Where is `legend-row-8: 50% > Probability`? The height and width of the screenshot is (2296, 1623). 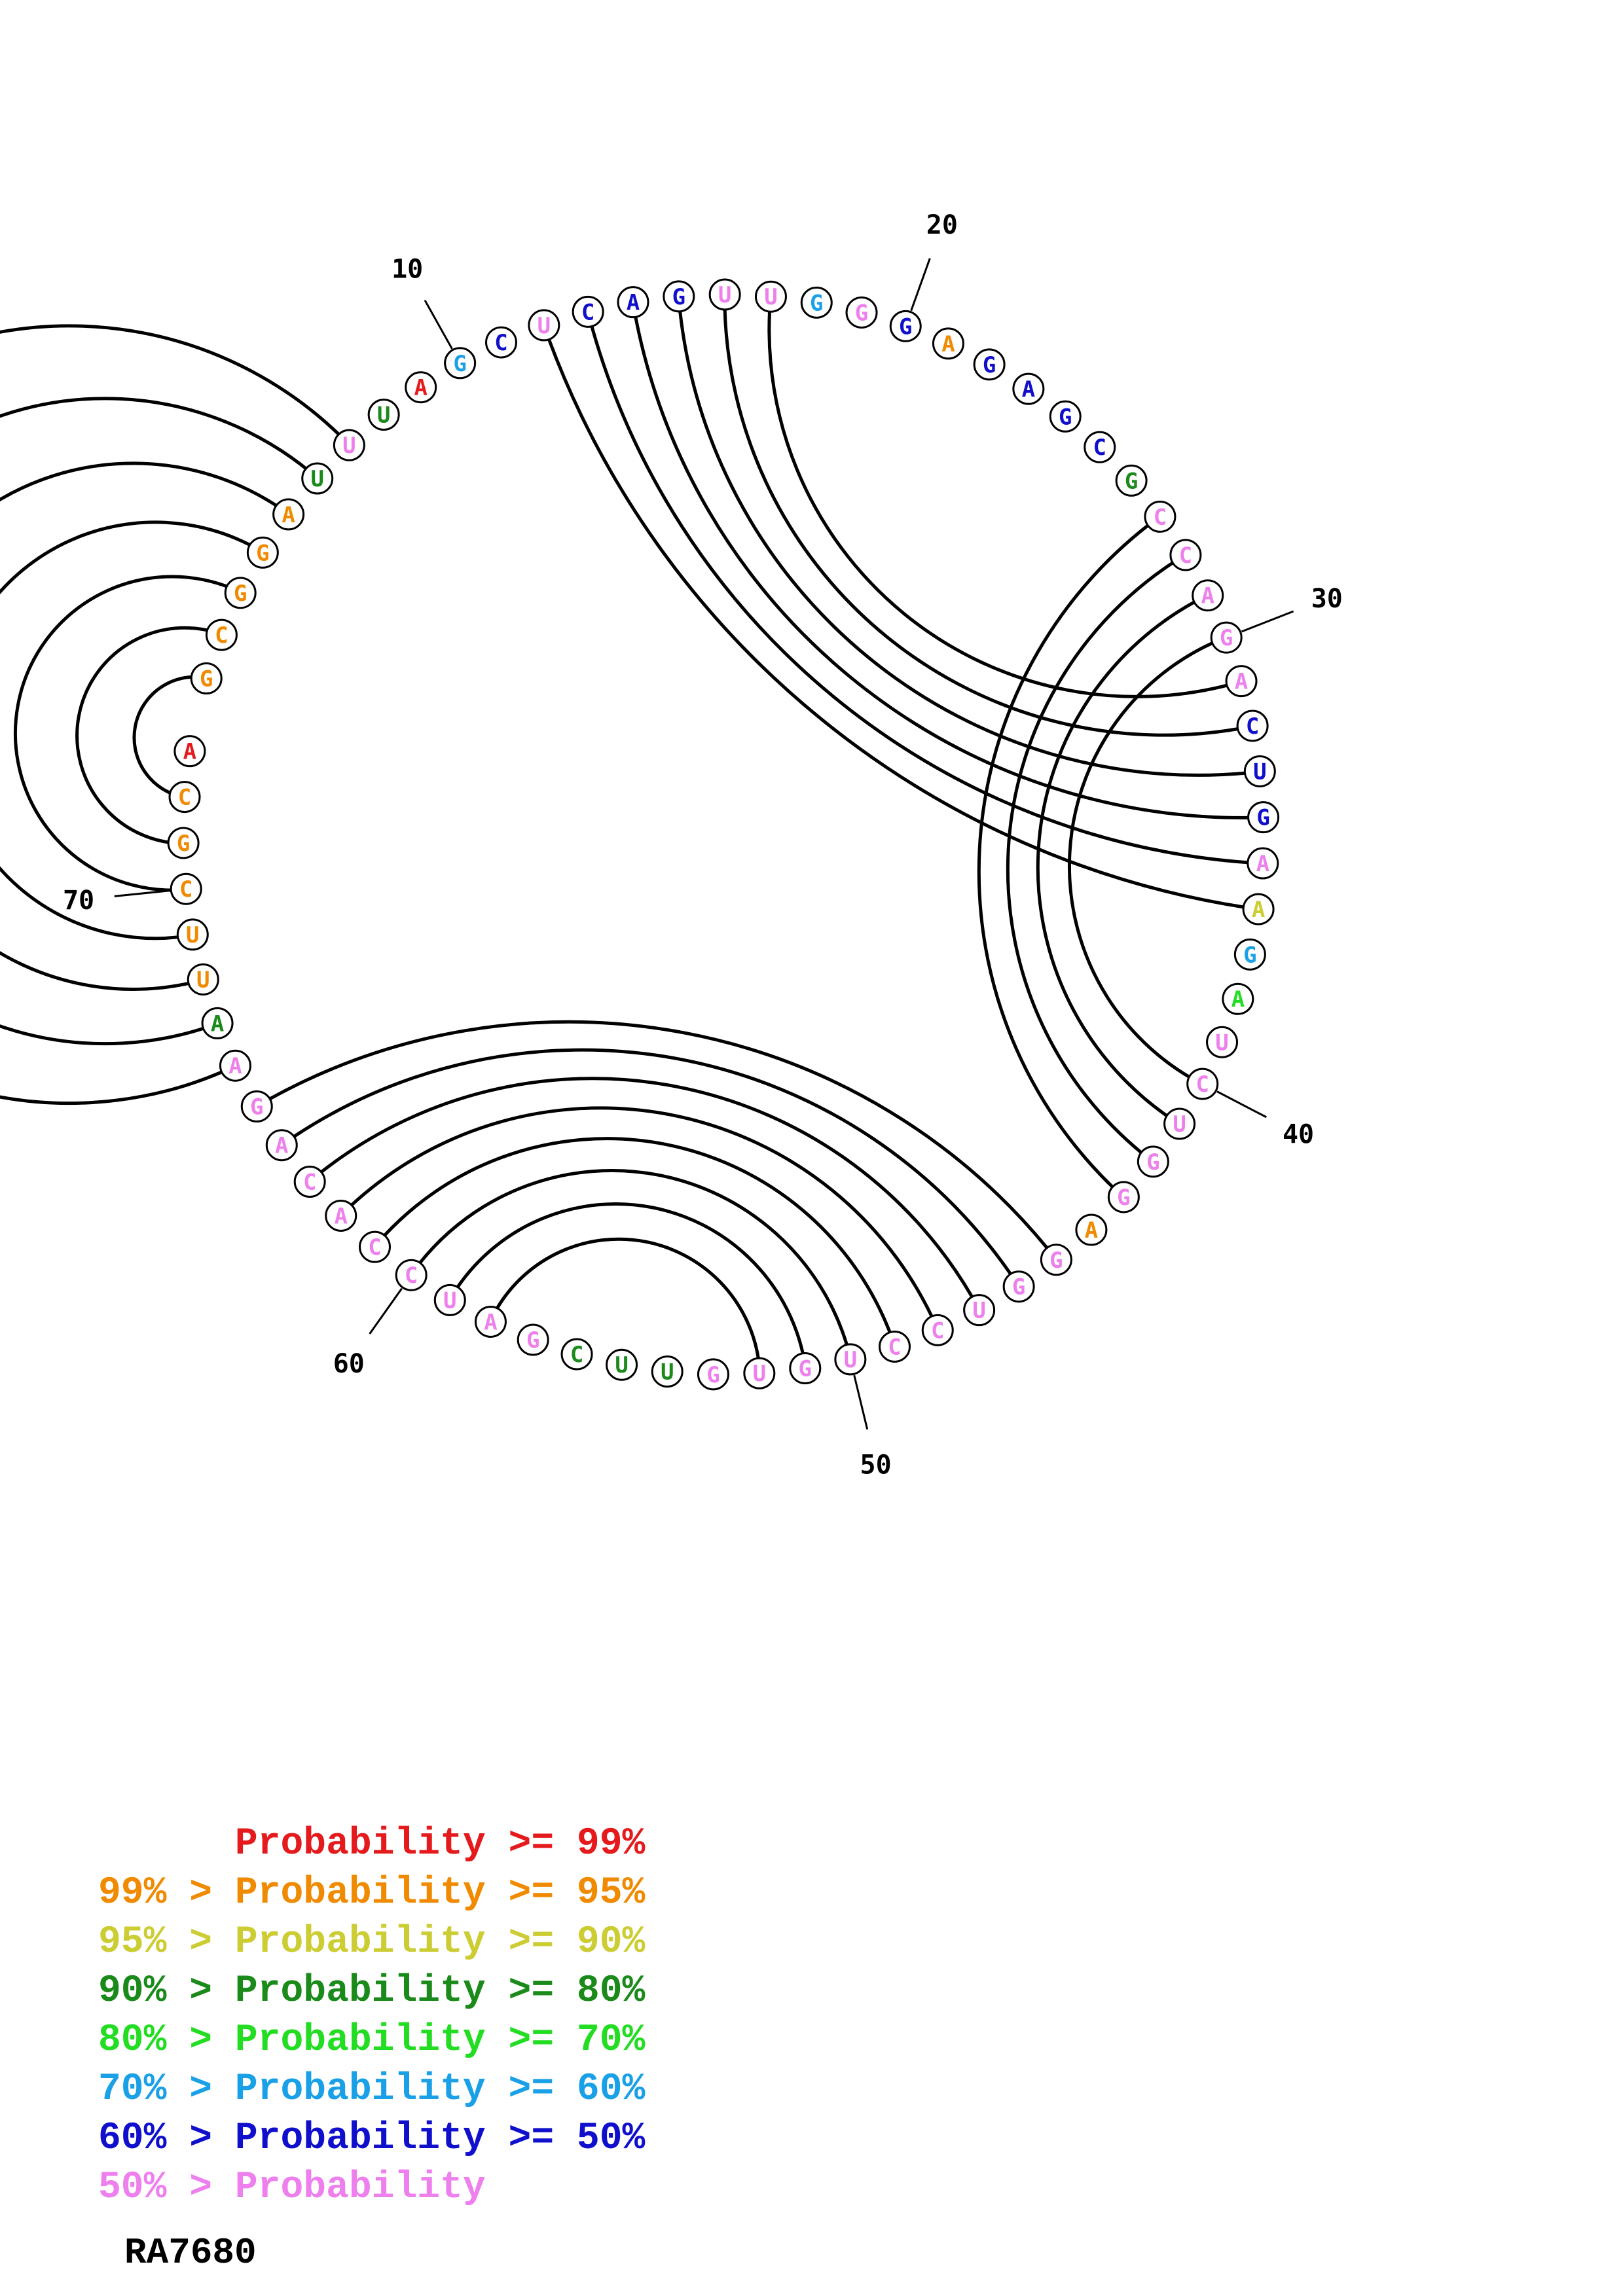 legend-row-8: 50% > Probability is located at coordinates (371, 2187).